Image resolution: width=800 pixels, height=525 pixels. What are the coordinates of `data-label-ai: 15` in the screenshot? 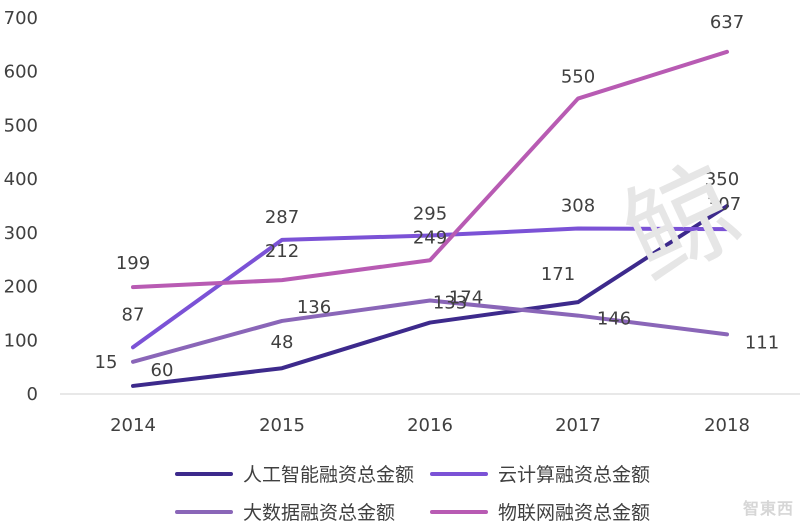 It's located at (106, 362).